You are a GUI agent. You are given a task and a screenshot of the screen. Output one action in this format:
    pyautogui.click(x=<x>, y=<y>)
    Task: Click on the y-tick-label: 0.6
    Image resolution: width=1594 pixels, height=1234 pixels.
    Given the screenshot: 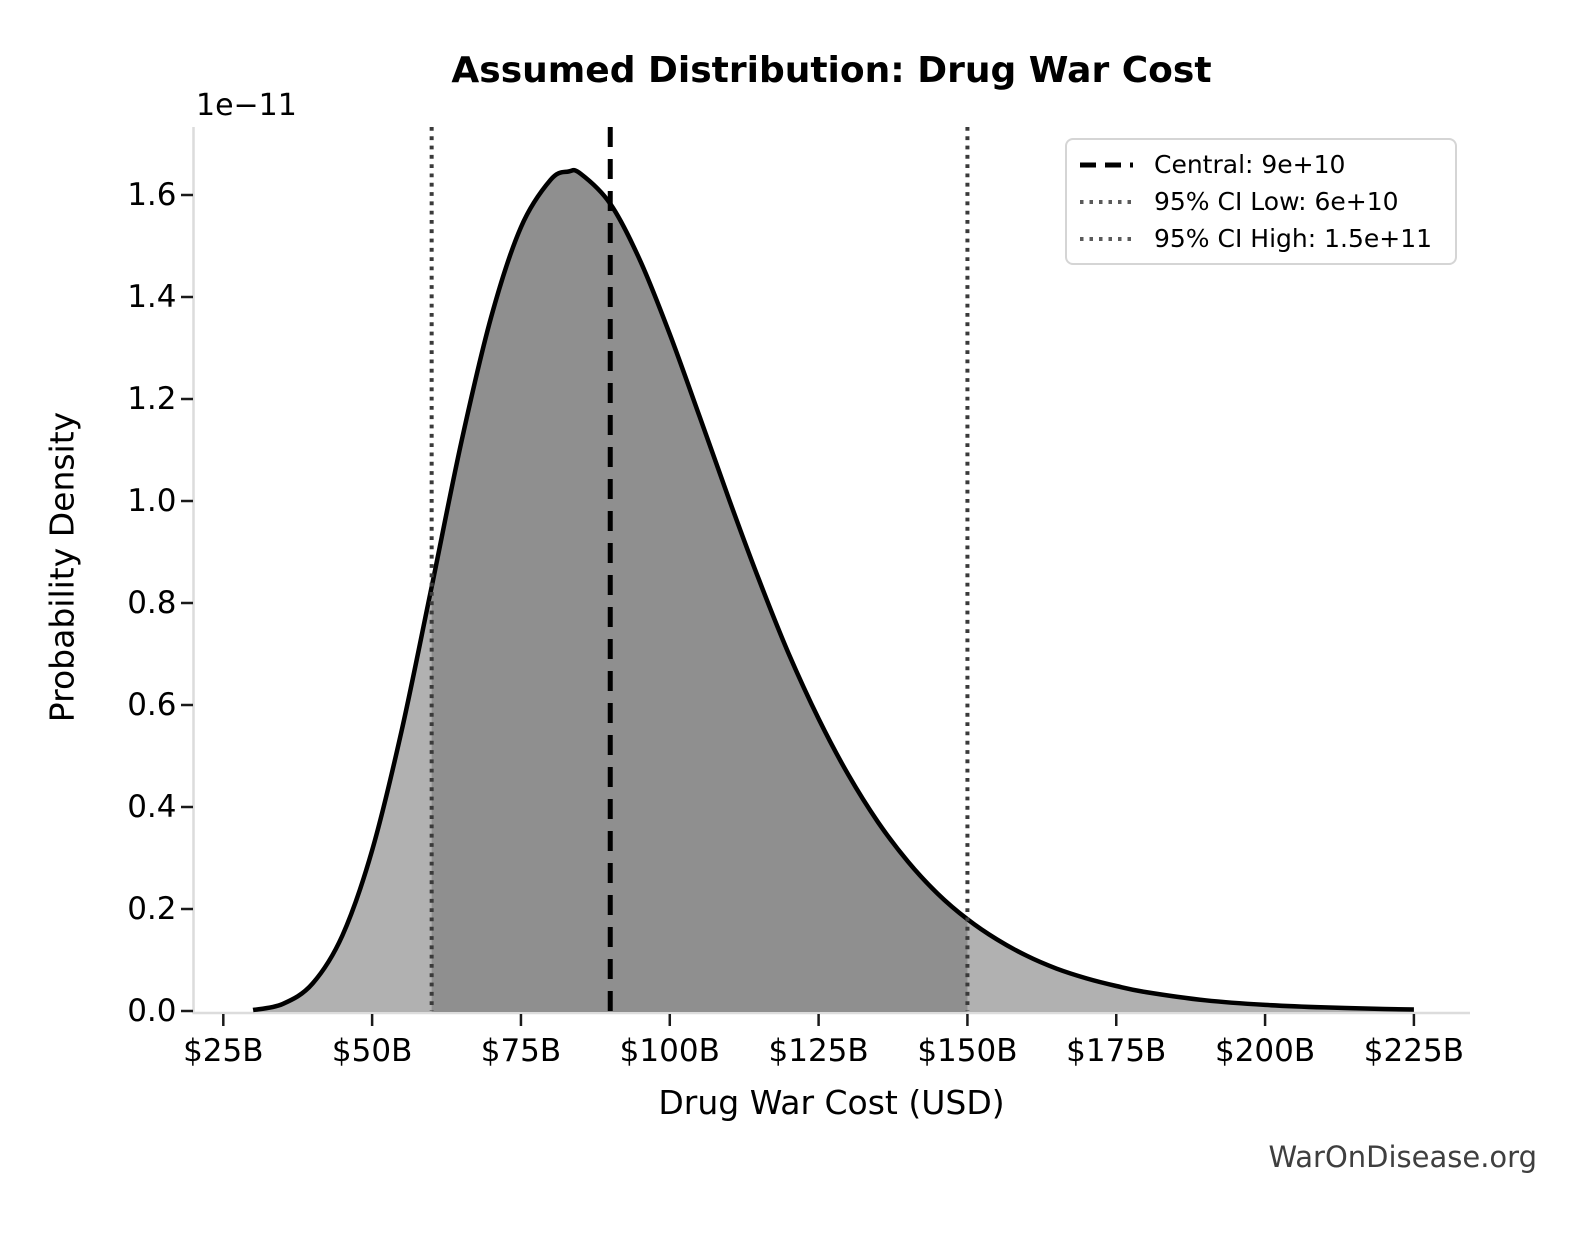 What is the action you would take?
    pyautogui.click(x=152, y=705)
    